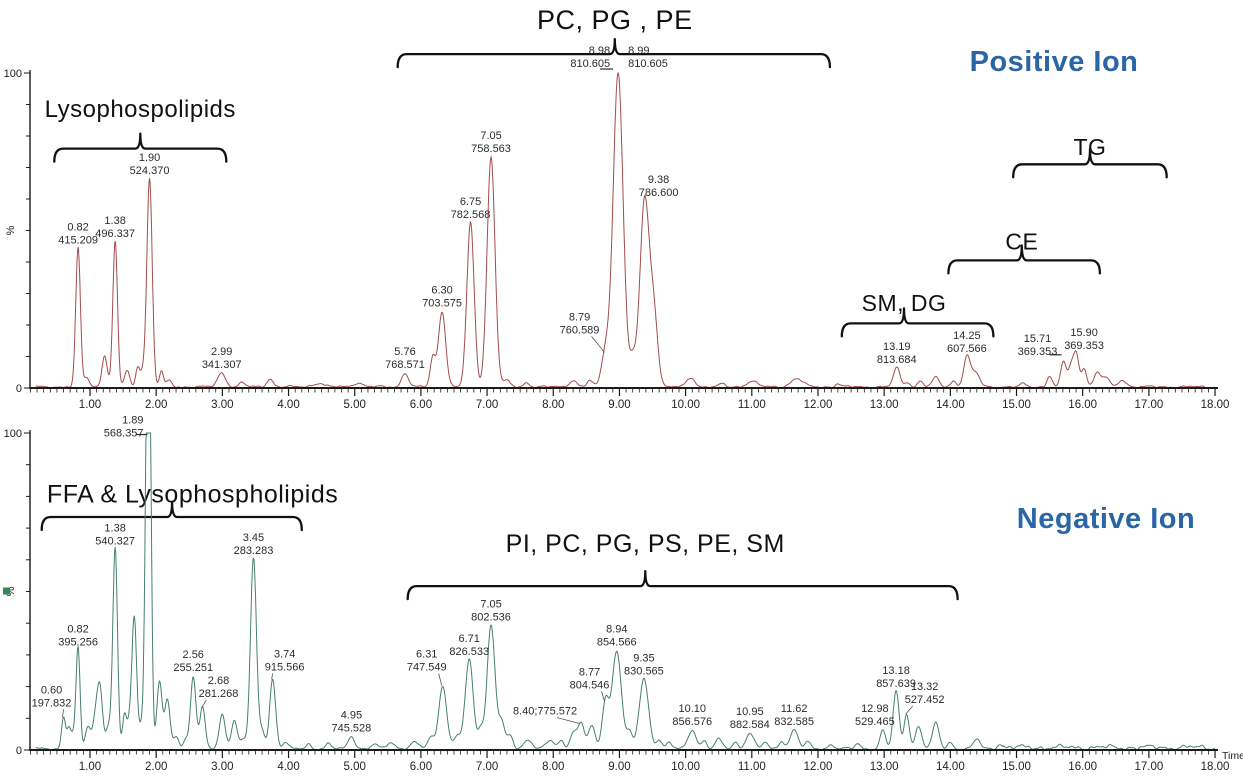 The image size is (1243, 777). Describe the element at coordinates (645, 544) in the screenshot. I see `negative-bracket-label-1: PI, PC, PG, PS, PE, SM` at that location.